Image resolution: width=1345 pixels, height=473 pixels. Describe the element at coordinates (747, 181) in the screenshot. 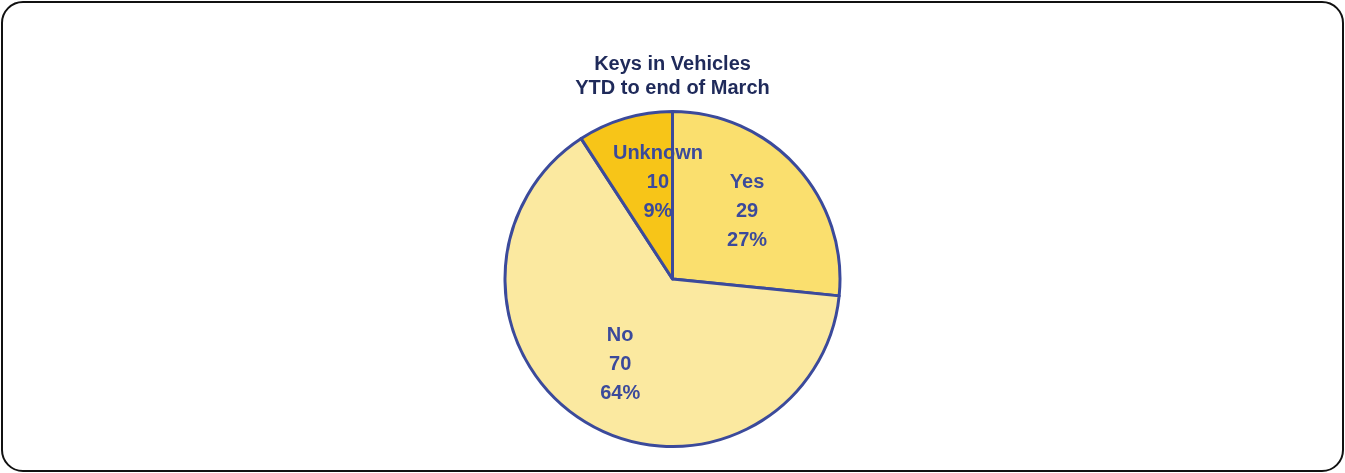

I see `slice-label: Yes` at that location.